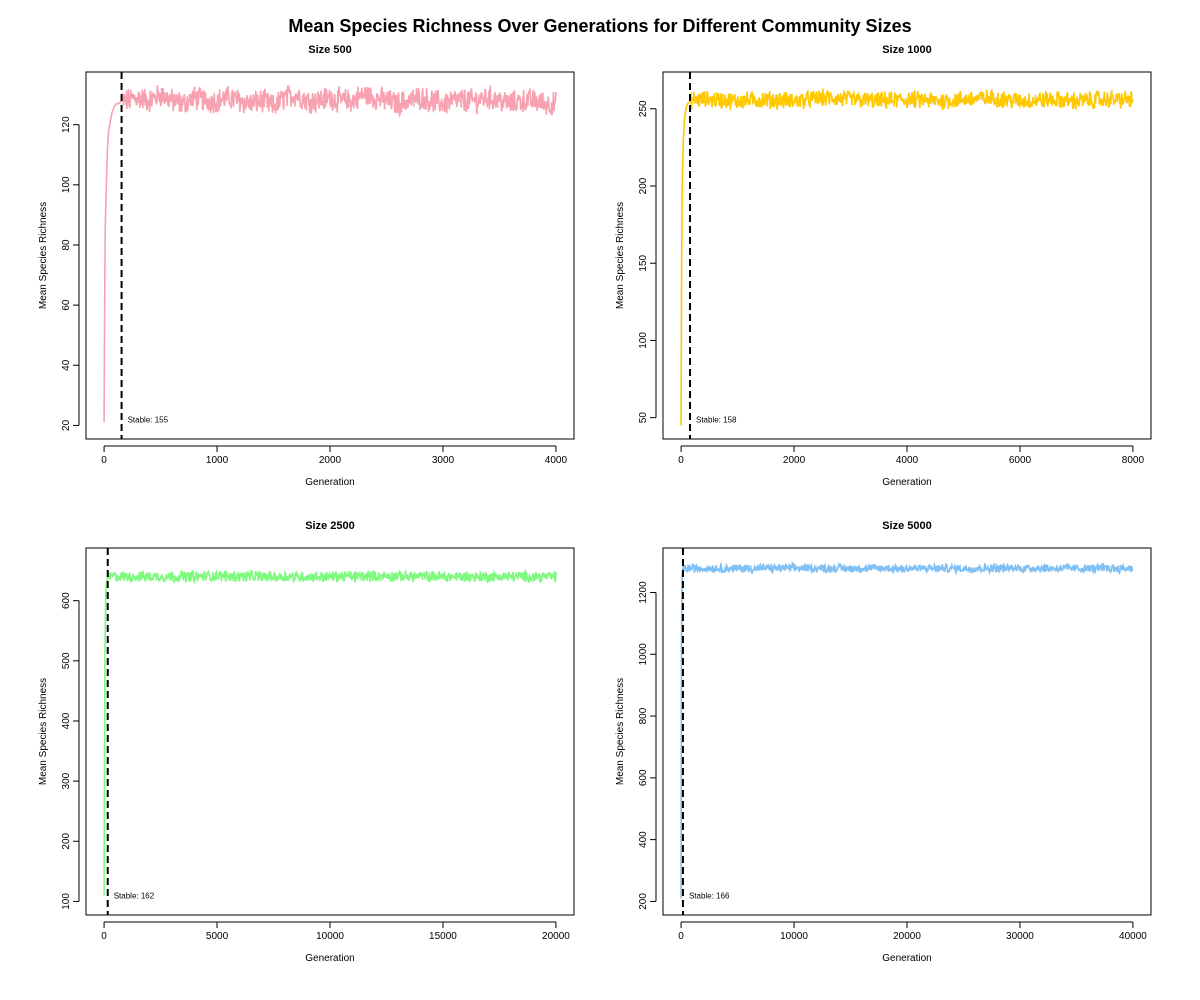  Describe the element at coordinates (134, 895) in the screenshot. I see `stable-label: Stable: 162` at that location.